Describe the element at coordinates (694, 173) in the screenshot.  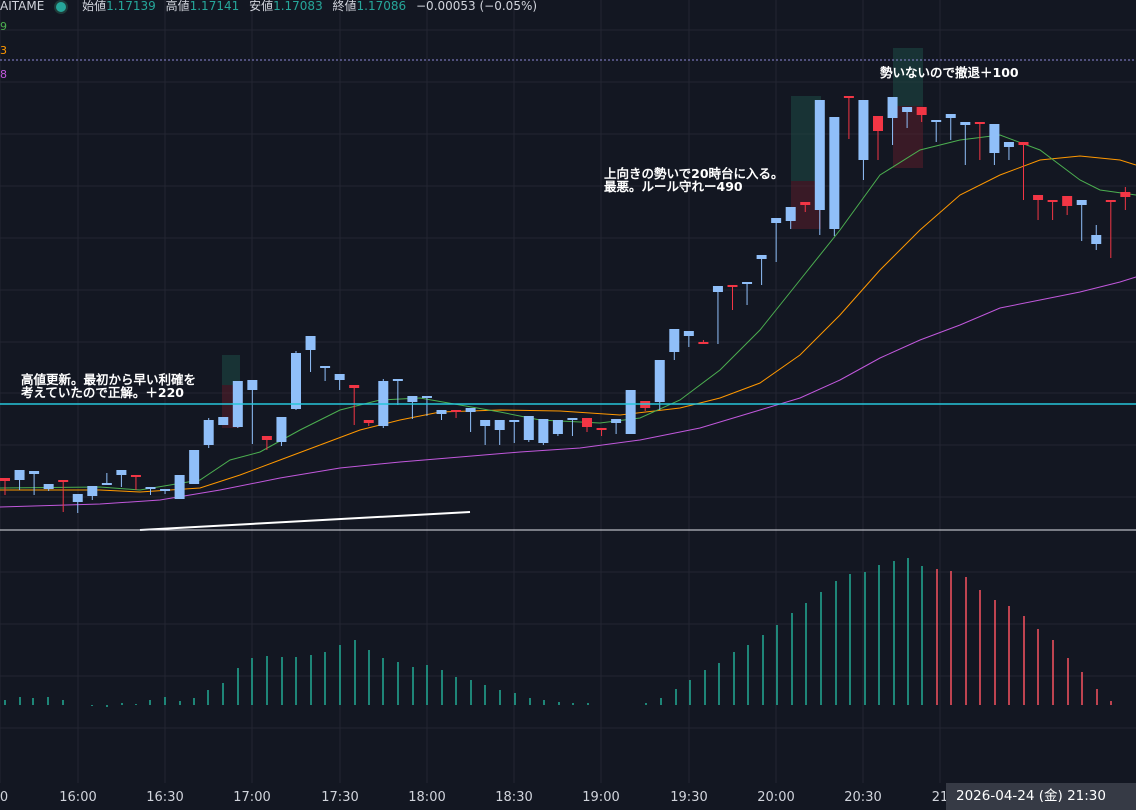
I see `annotation-2-line1: 上向きの勢いで20時台に入る。` at that location.